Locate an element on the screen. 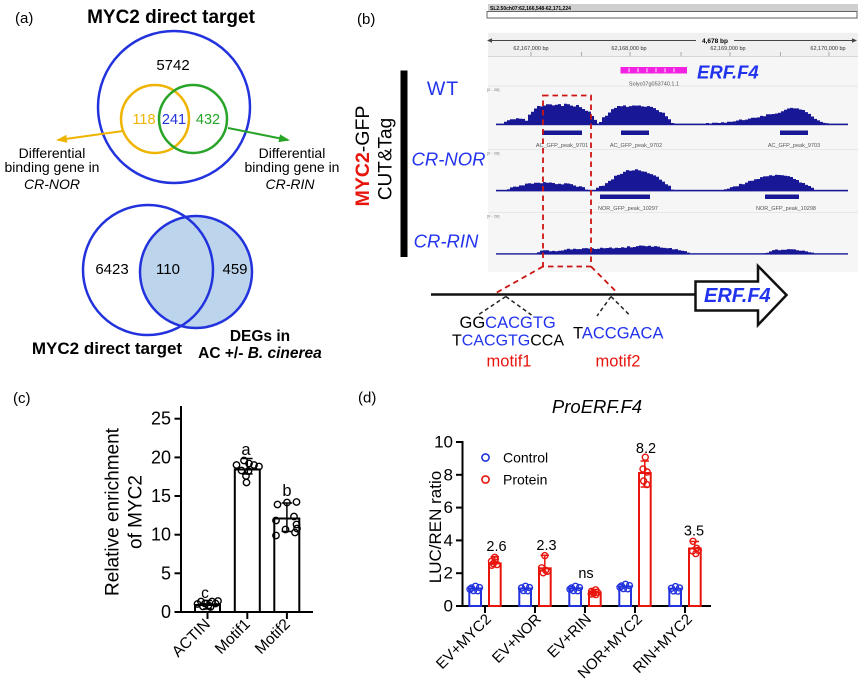 The height and width of the screenshot is (699, 860). svg-text: (d) is located at coordinates (367, 398).